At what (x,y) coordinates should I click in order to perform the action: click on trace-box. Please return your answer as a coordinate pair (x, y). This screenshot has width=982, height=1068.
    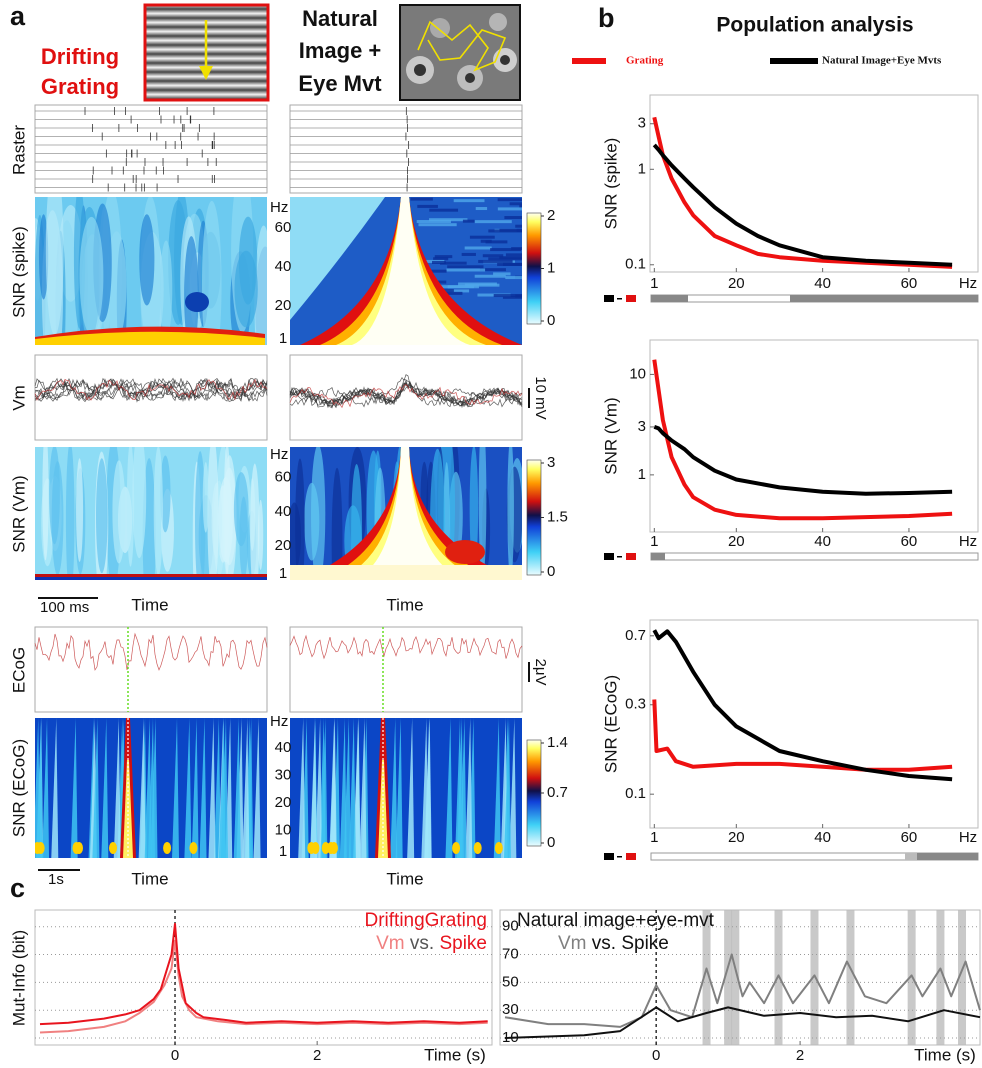
    Looking at the image, I should click on (151, 397).